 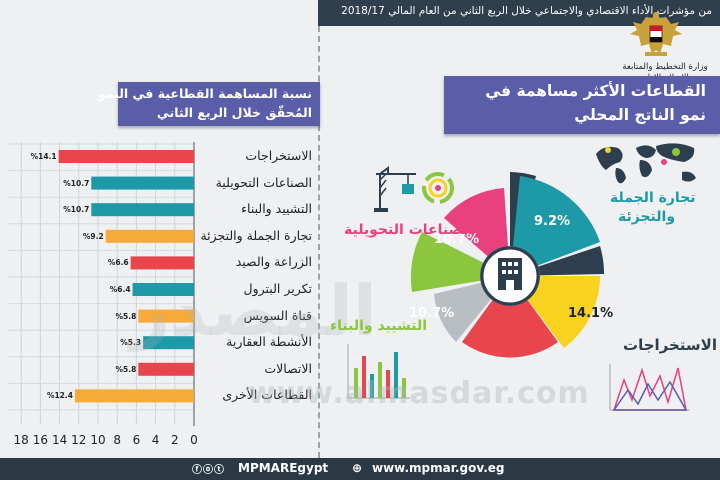 What do you see at coordinates (591, 313) in the screenshot?
I see `sector-value-extraction: 14.1%` at bounding box center [591, 313].